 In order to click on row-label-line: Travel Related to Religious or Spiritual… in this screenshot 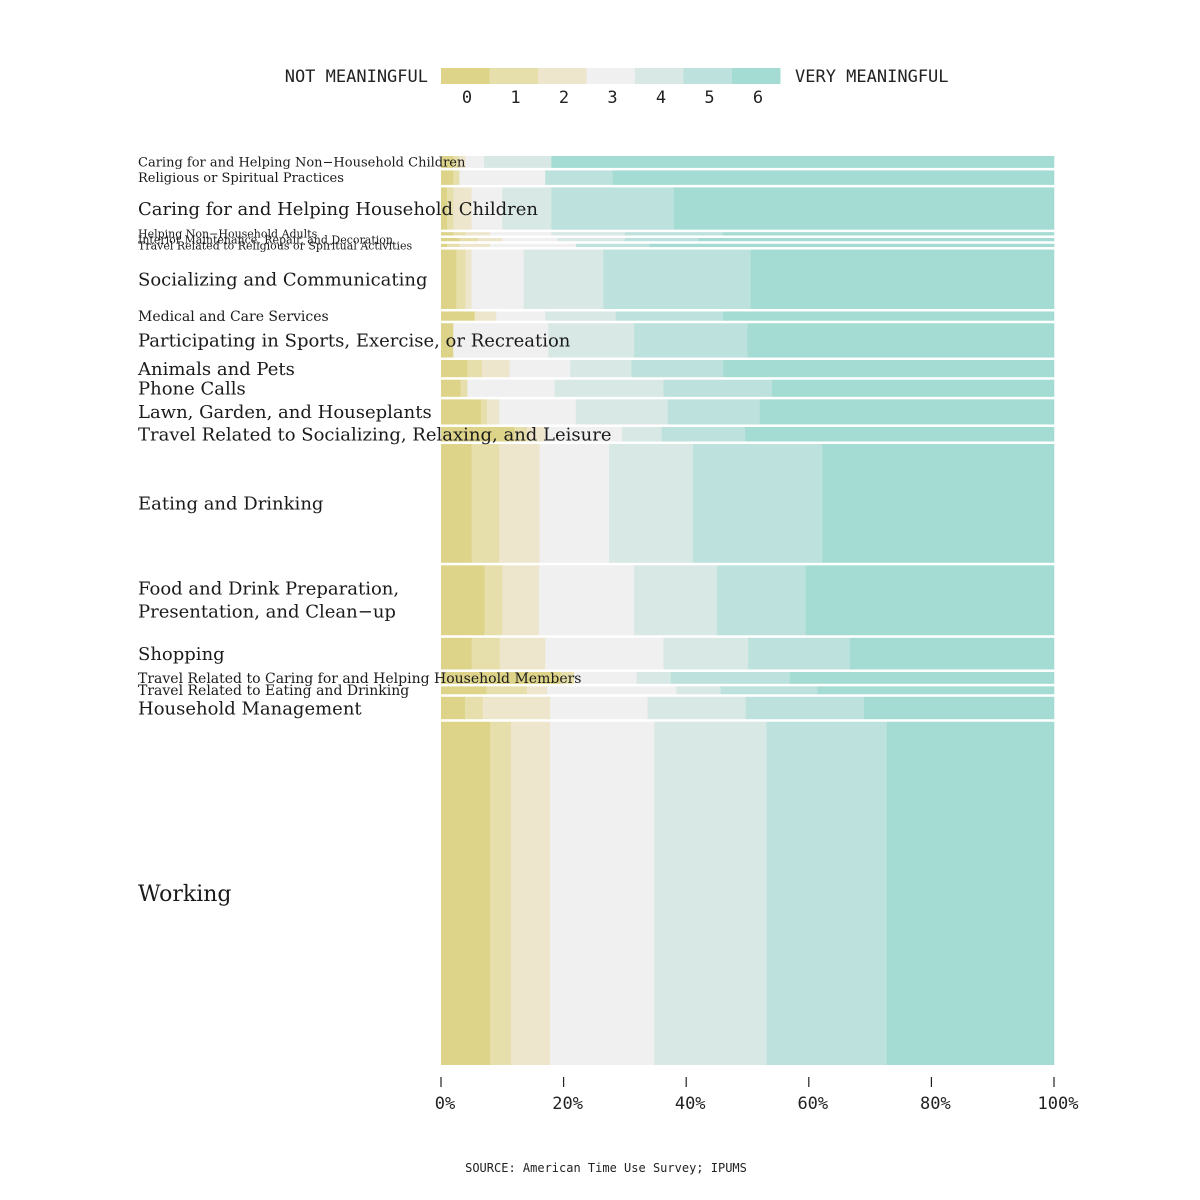, I will do `click(275, 245)`.